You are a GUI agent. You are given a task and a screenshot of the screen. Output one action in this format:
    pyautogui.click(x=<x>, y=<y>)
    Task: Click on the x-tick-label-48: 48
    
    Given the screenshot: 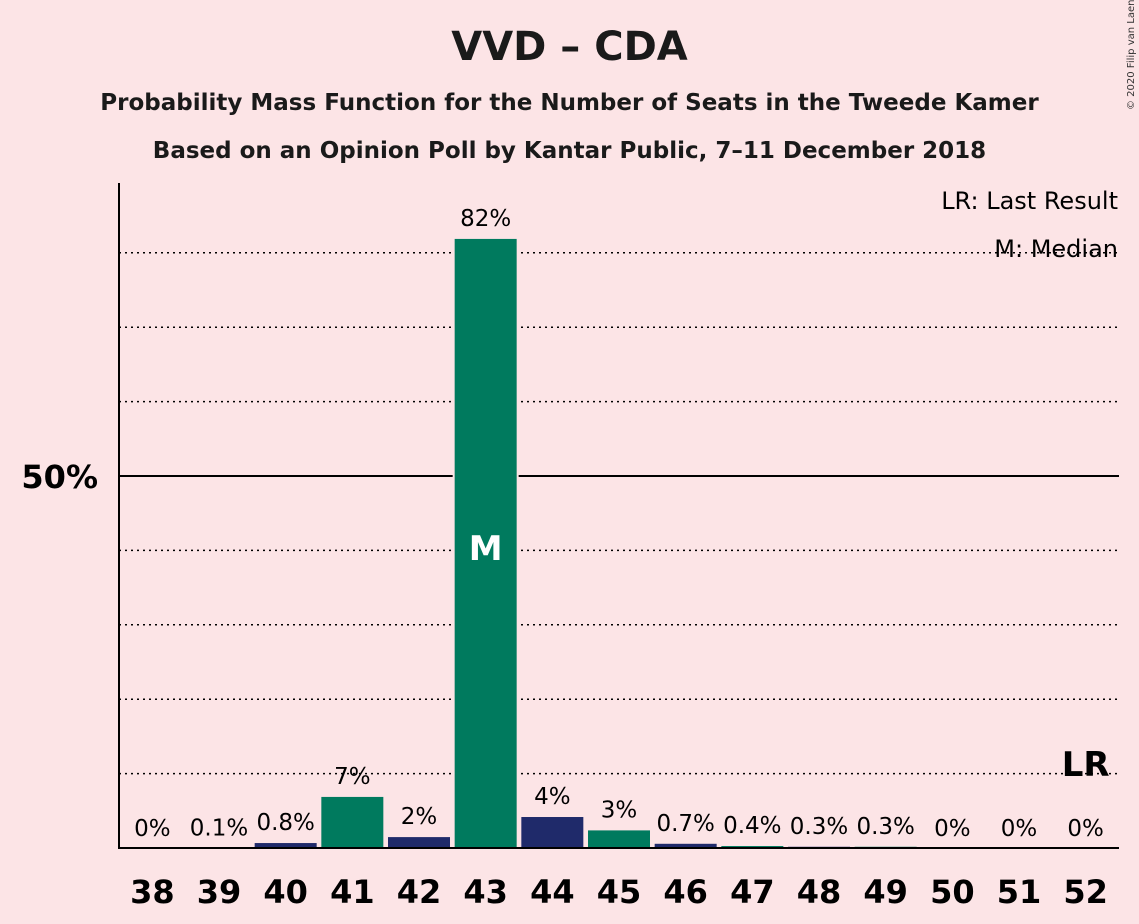 What is the action you would take?
    pyautogui.click(x=819, y=892)
    